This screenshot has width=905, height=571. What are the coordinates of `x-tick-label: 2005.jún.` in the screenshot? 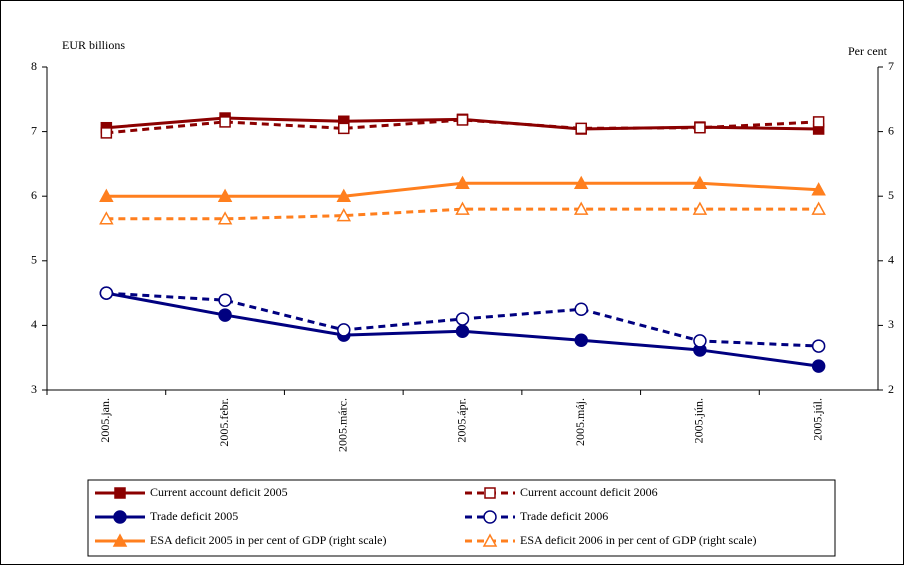 It's located at (699, 420).